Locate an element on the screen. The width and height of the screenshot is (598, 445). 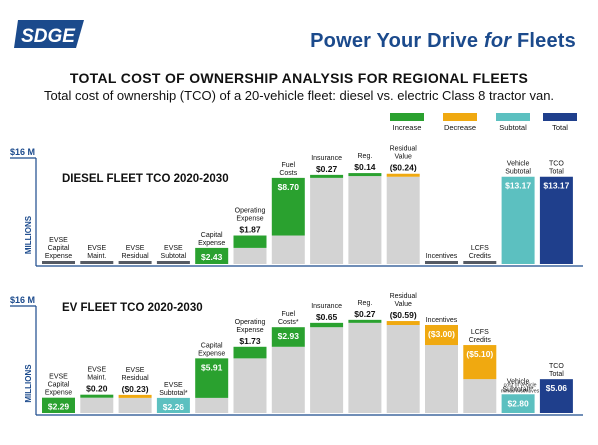
category-label: Costs is located at coordinates (288, 173).